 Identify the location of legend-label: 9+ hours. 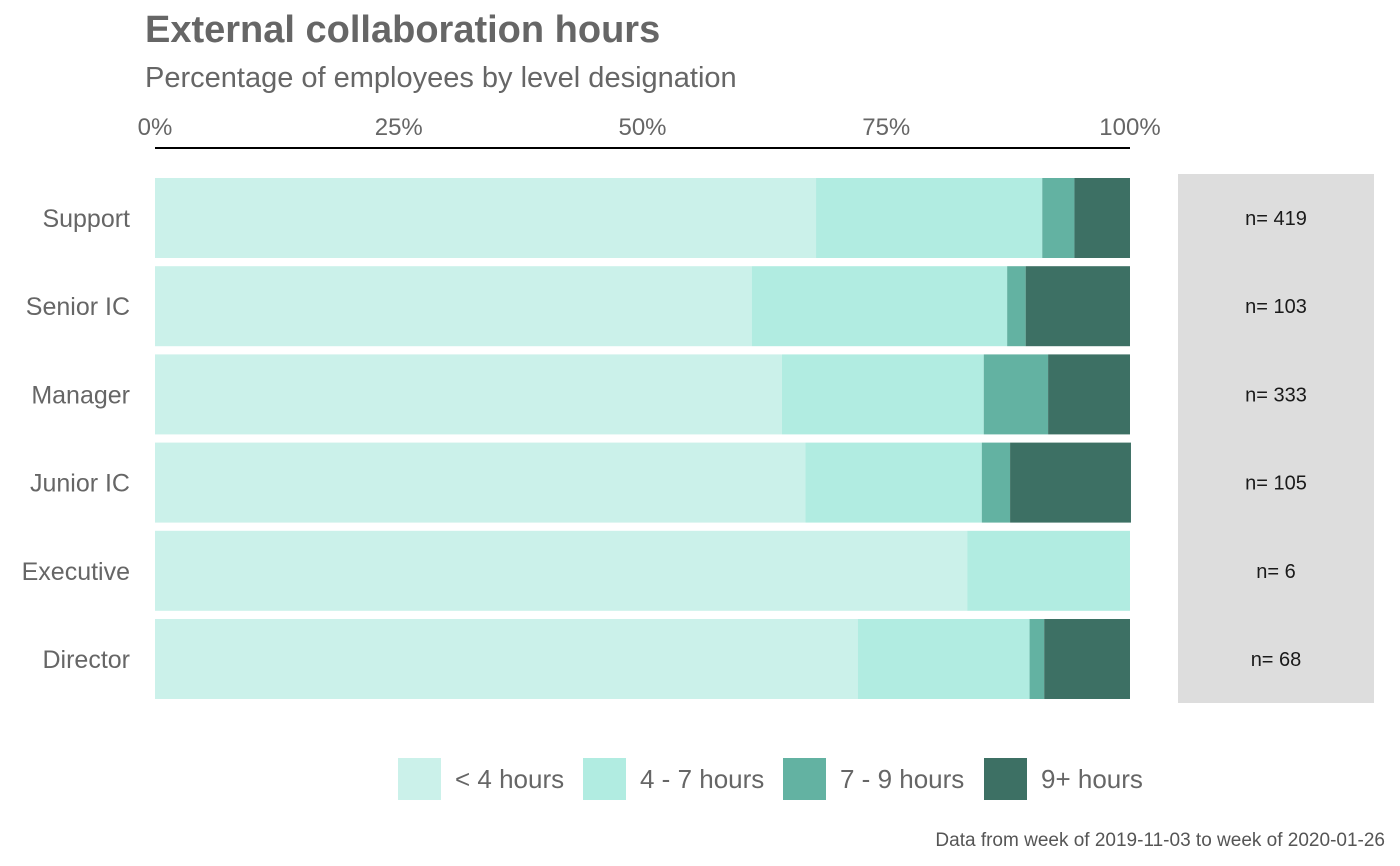
(1092, 779).